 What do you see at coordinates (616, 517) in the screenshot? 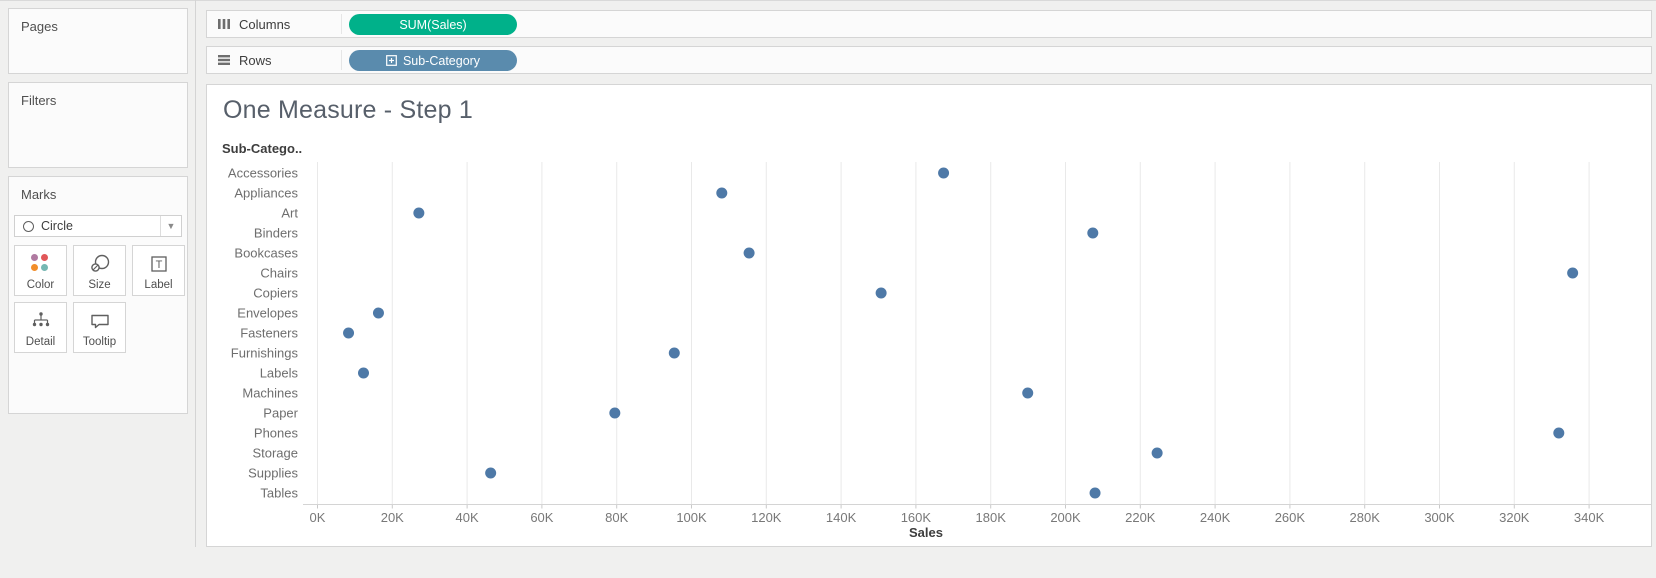
I see `x-tick-label: 80K` at bounding box center [616, 517].